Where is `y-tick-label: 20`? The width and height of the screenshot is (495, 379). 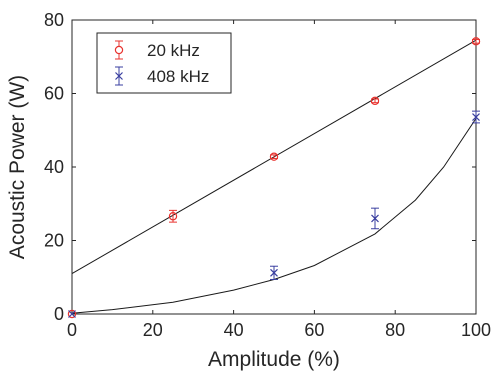 y-tick-label: 20 is located at coordinates (54, 241).